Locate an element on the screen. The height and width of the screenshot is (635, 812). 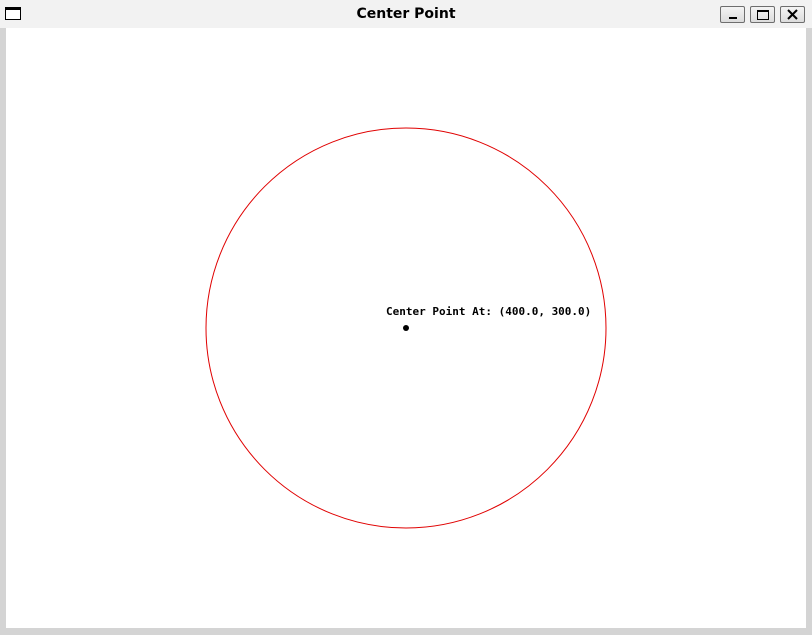
window-icon is located at coordinates (13, 13).